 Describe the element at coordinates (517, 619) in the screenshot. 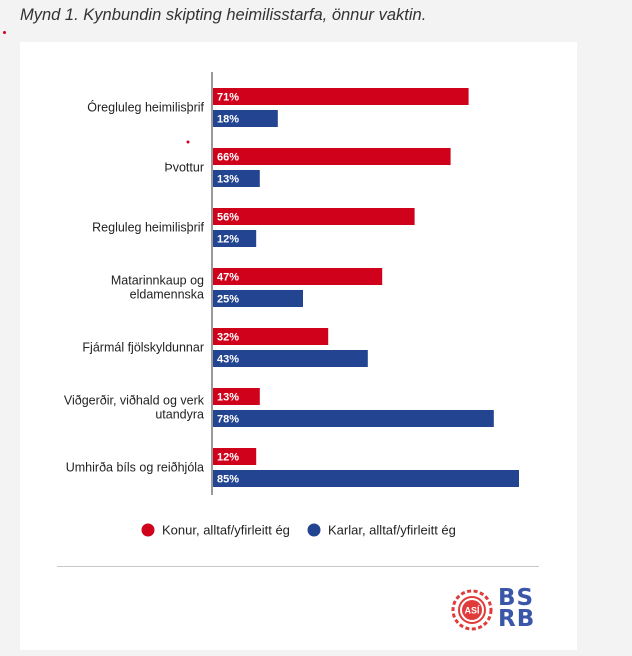

I see `bsrb-logo-line2: RB` at that location.